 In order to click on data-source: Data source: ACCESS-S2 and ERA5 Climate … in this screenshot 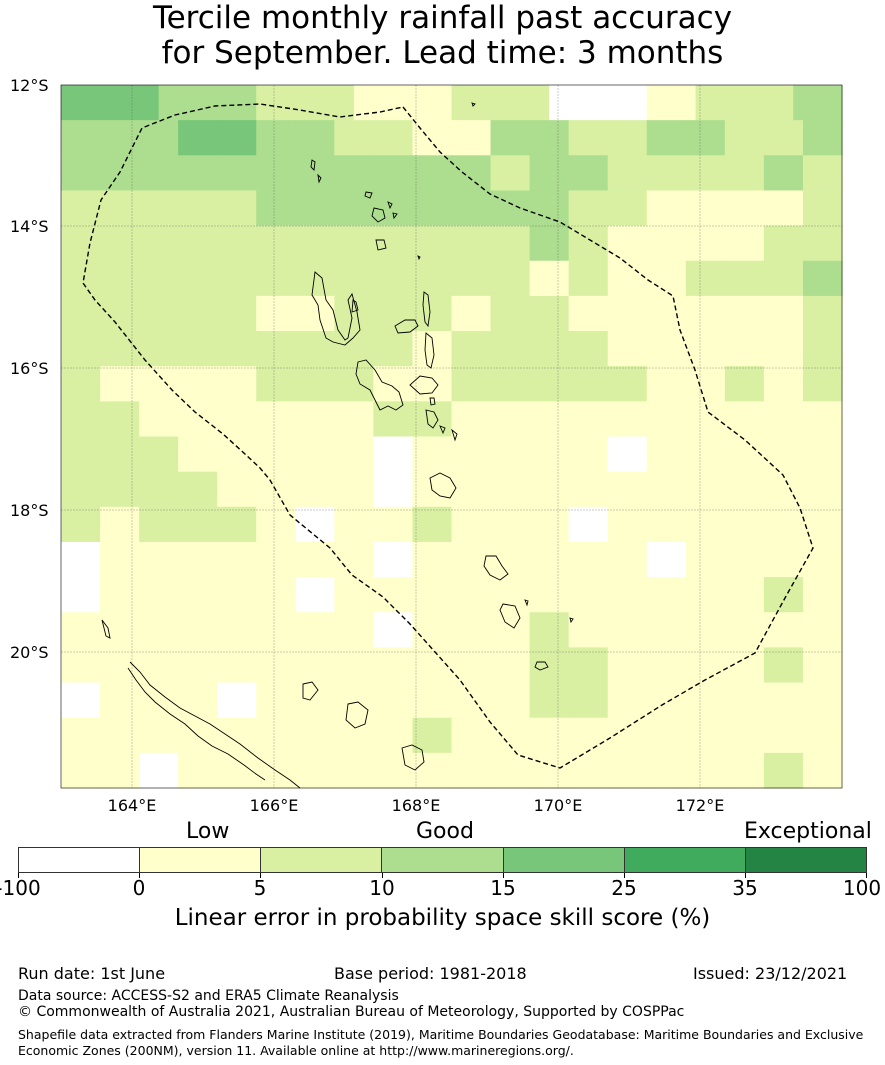, I will do `click(208, 996)`.